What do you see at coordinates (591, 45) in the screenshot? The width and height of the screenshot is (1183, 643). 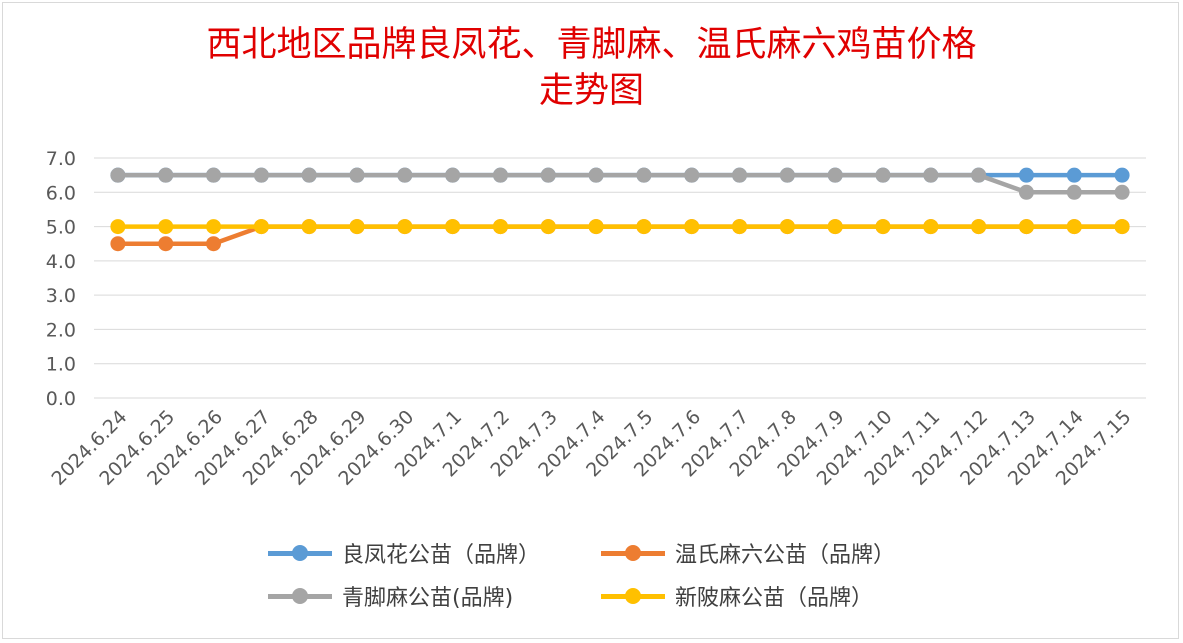 I see `chart-title-line-1: 西北地区品牌良凤花、青脚麻、温氏麻六鸡苗价格` at bounding box center [591, 45].